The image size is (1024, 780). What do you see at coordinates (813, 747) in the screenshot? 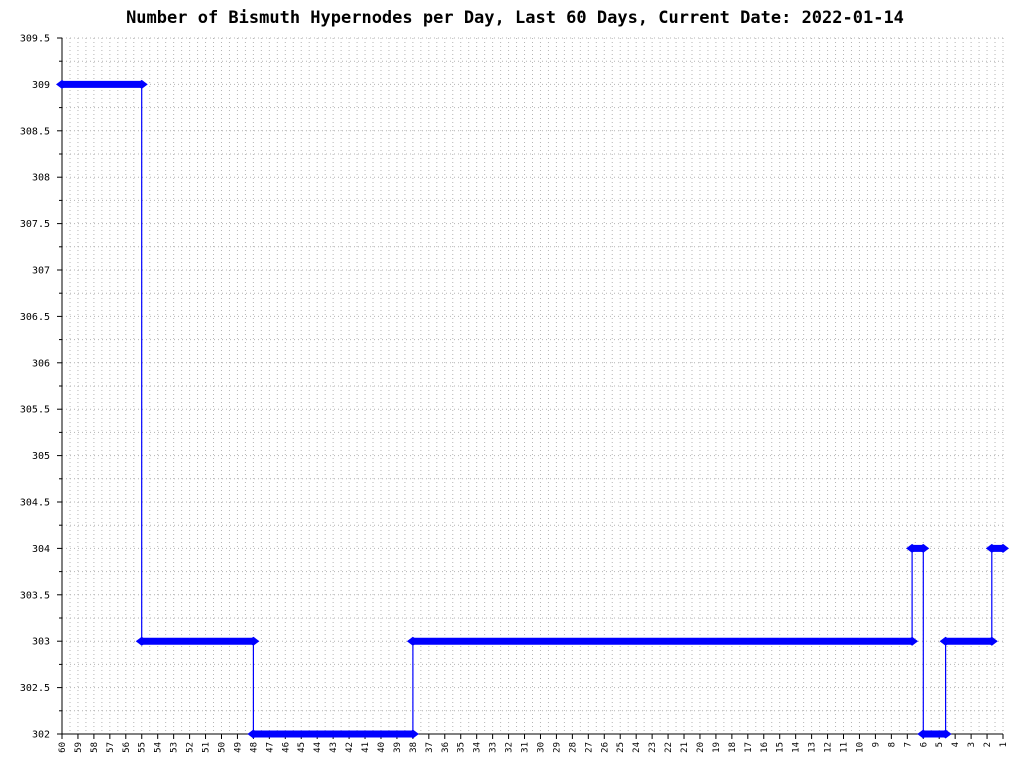
I see `x-tick-label: 13` at bounding box center [813, 747].